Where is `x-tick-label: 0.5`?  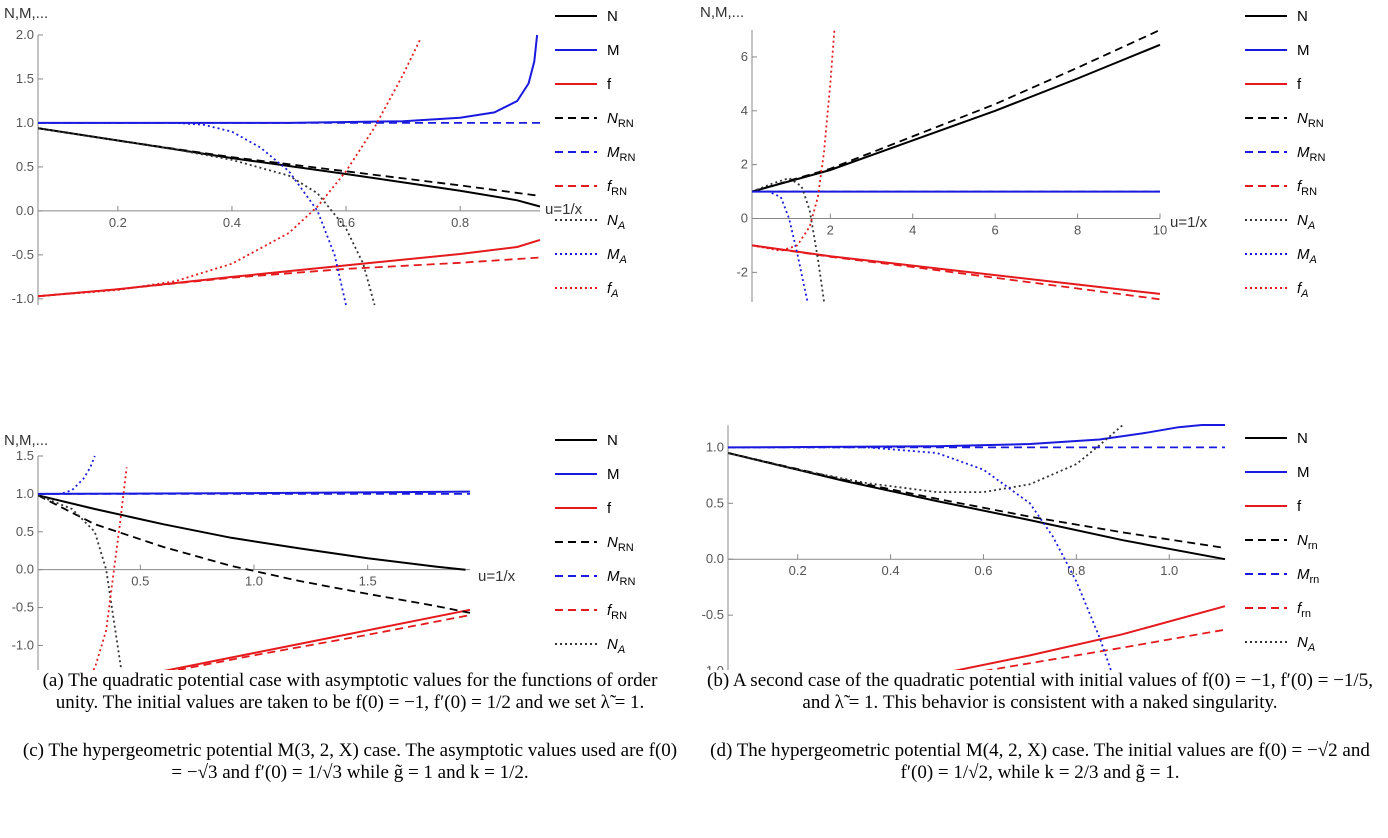
x-tick-label: 0.5 is located at coordinates (140, 581).